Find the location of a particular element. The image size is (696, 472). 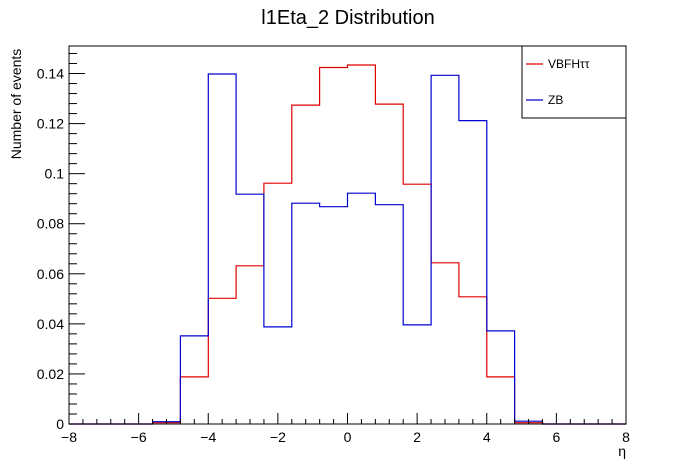

y-tick-label: 0.14 is located at coordinates (50, 74).